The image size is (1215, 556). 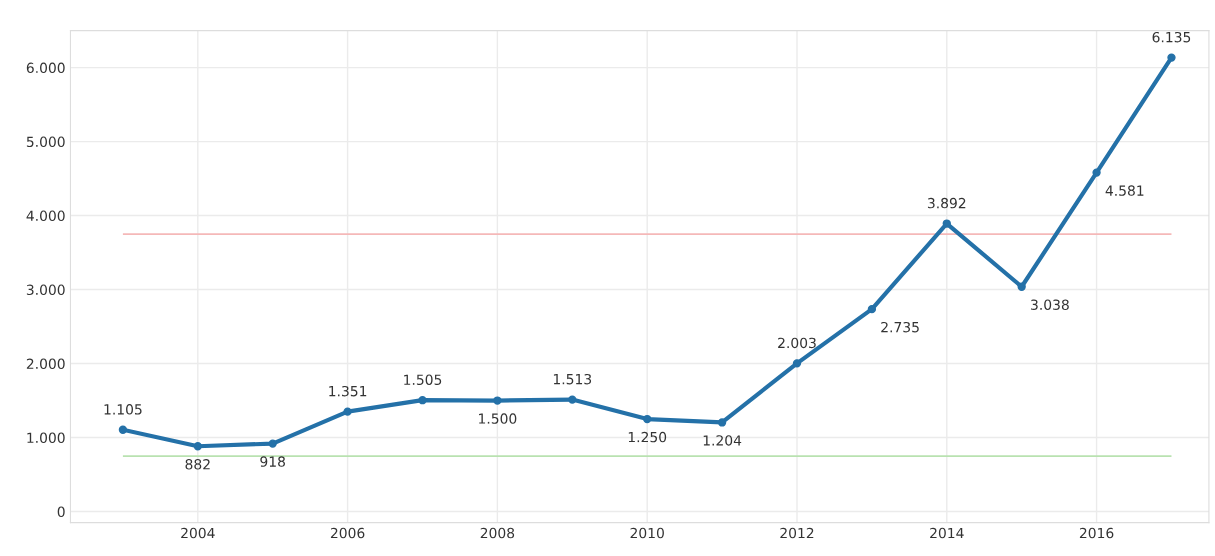 What do you see at coordinates (797, 343) in the screenshot?
I see `data-label: 2.003` at bounding box center [797, 343].